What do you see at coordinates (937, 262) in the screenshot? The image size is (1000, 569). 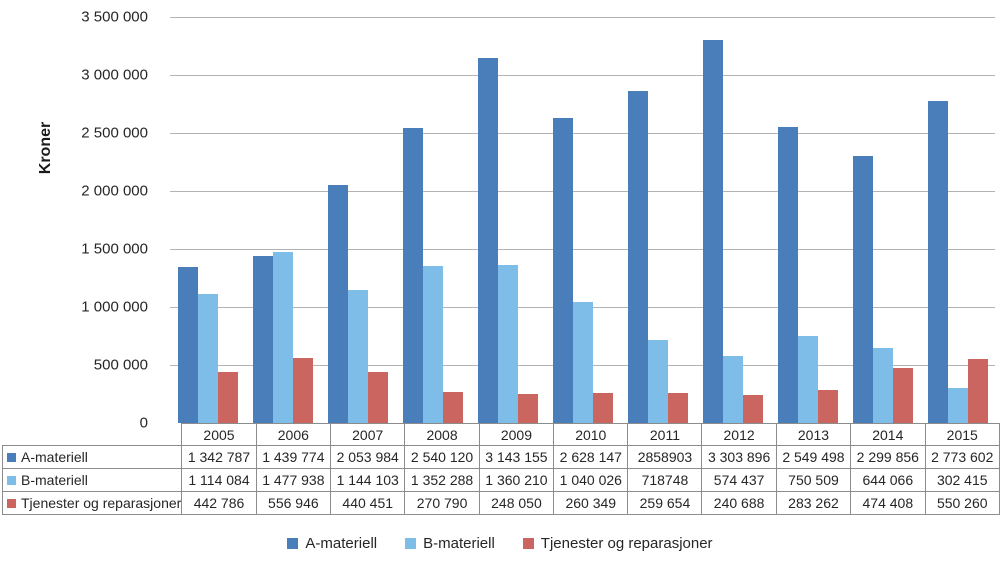 I see `bar-a-materiell-2015` at bounding box center [937, 262].